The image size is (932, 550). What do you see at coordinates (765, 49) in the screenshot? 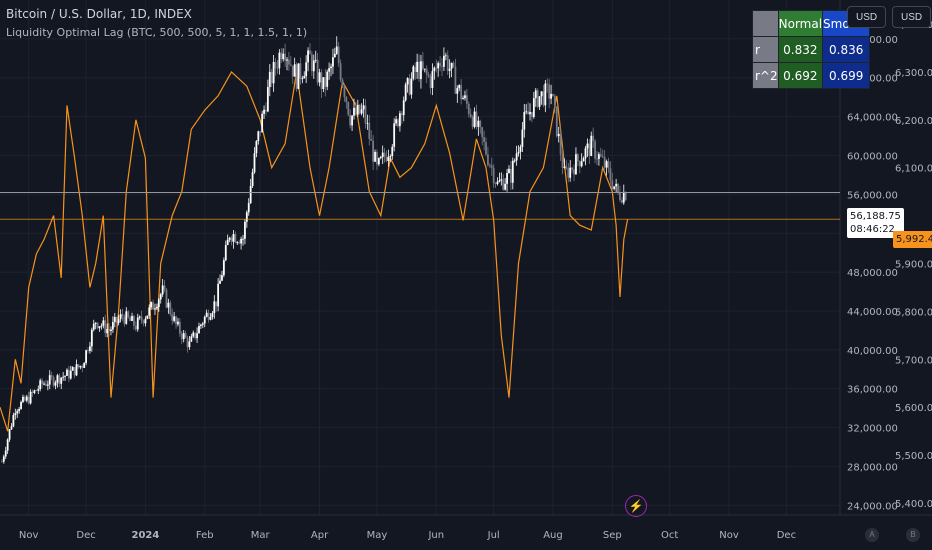
I see `row-label-r: r` at bounding box center [765, 49].